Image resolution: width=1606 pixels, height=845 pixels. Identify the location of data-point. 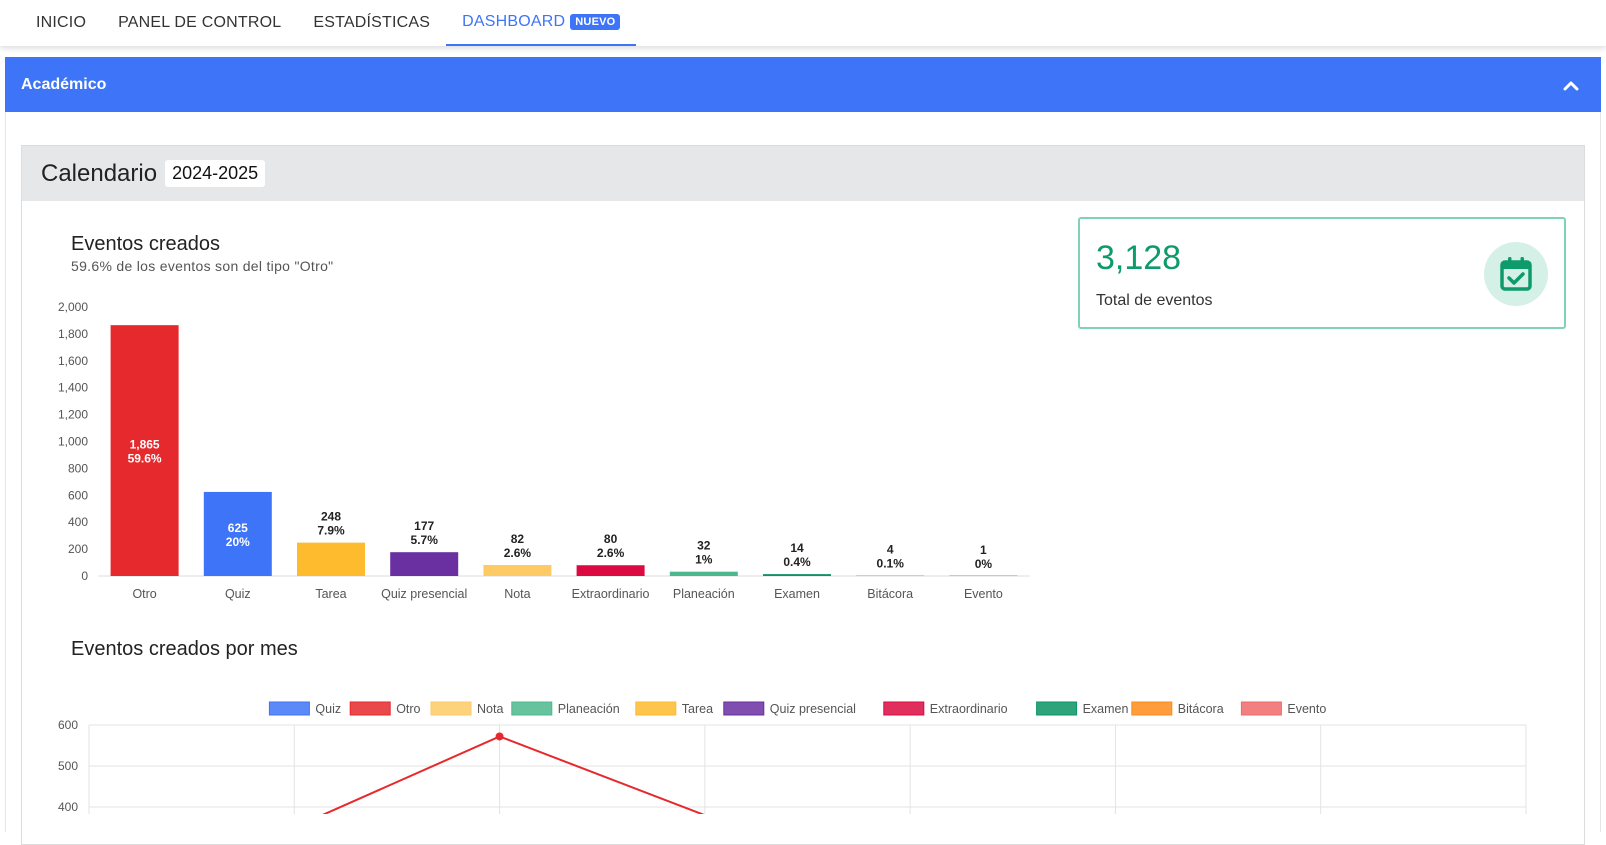
(499, 736).